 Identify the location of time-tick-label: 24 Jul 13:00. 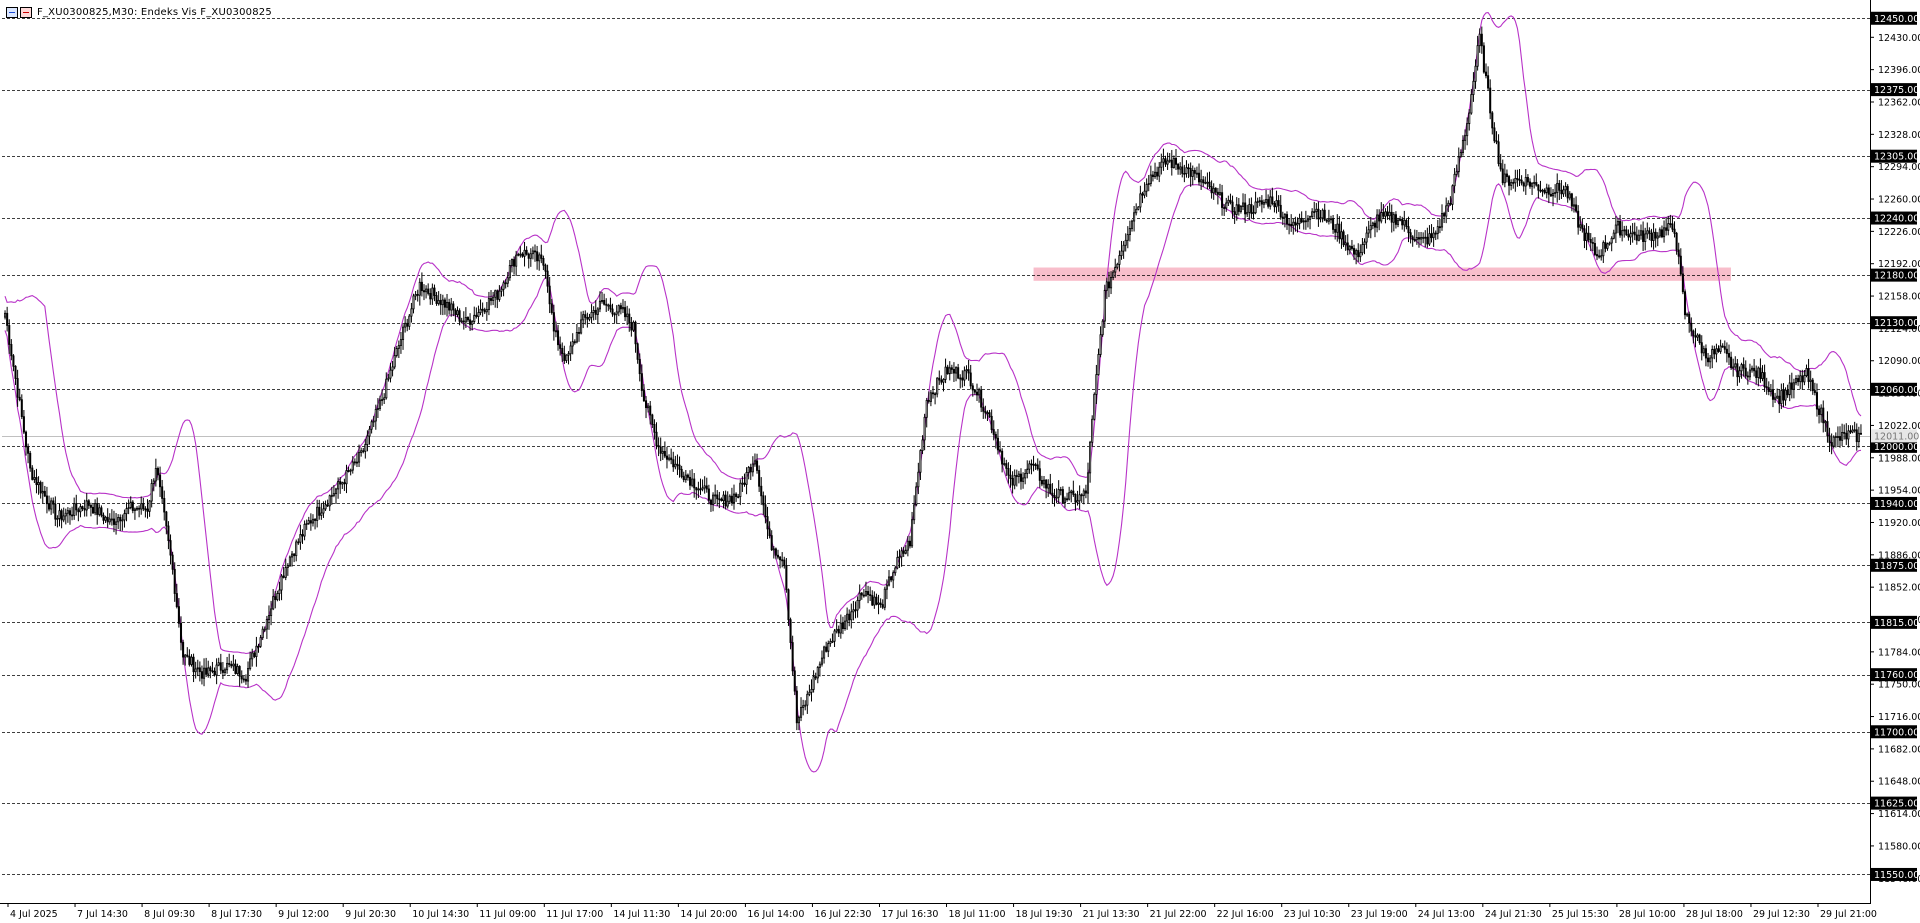
(1446, 914).